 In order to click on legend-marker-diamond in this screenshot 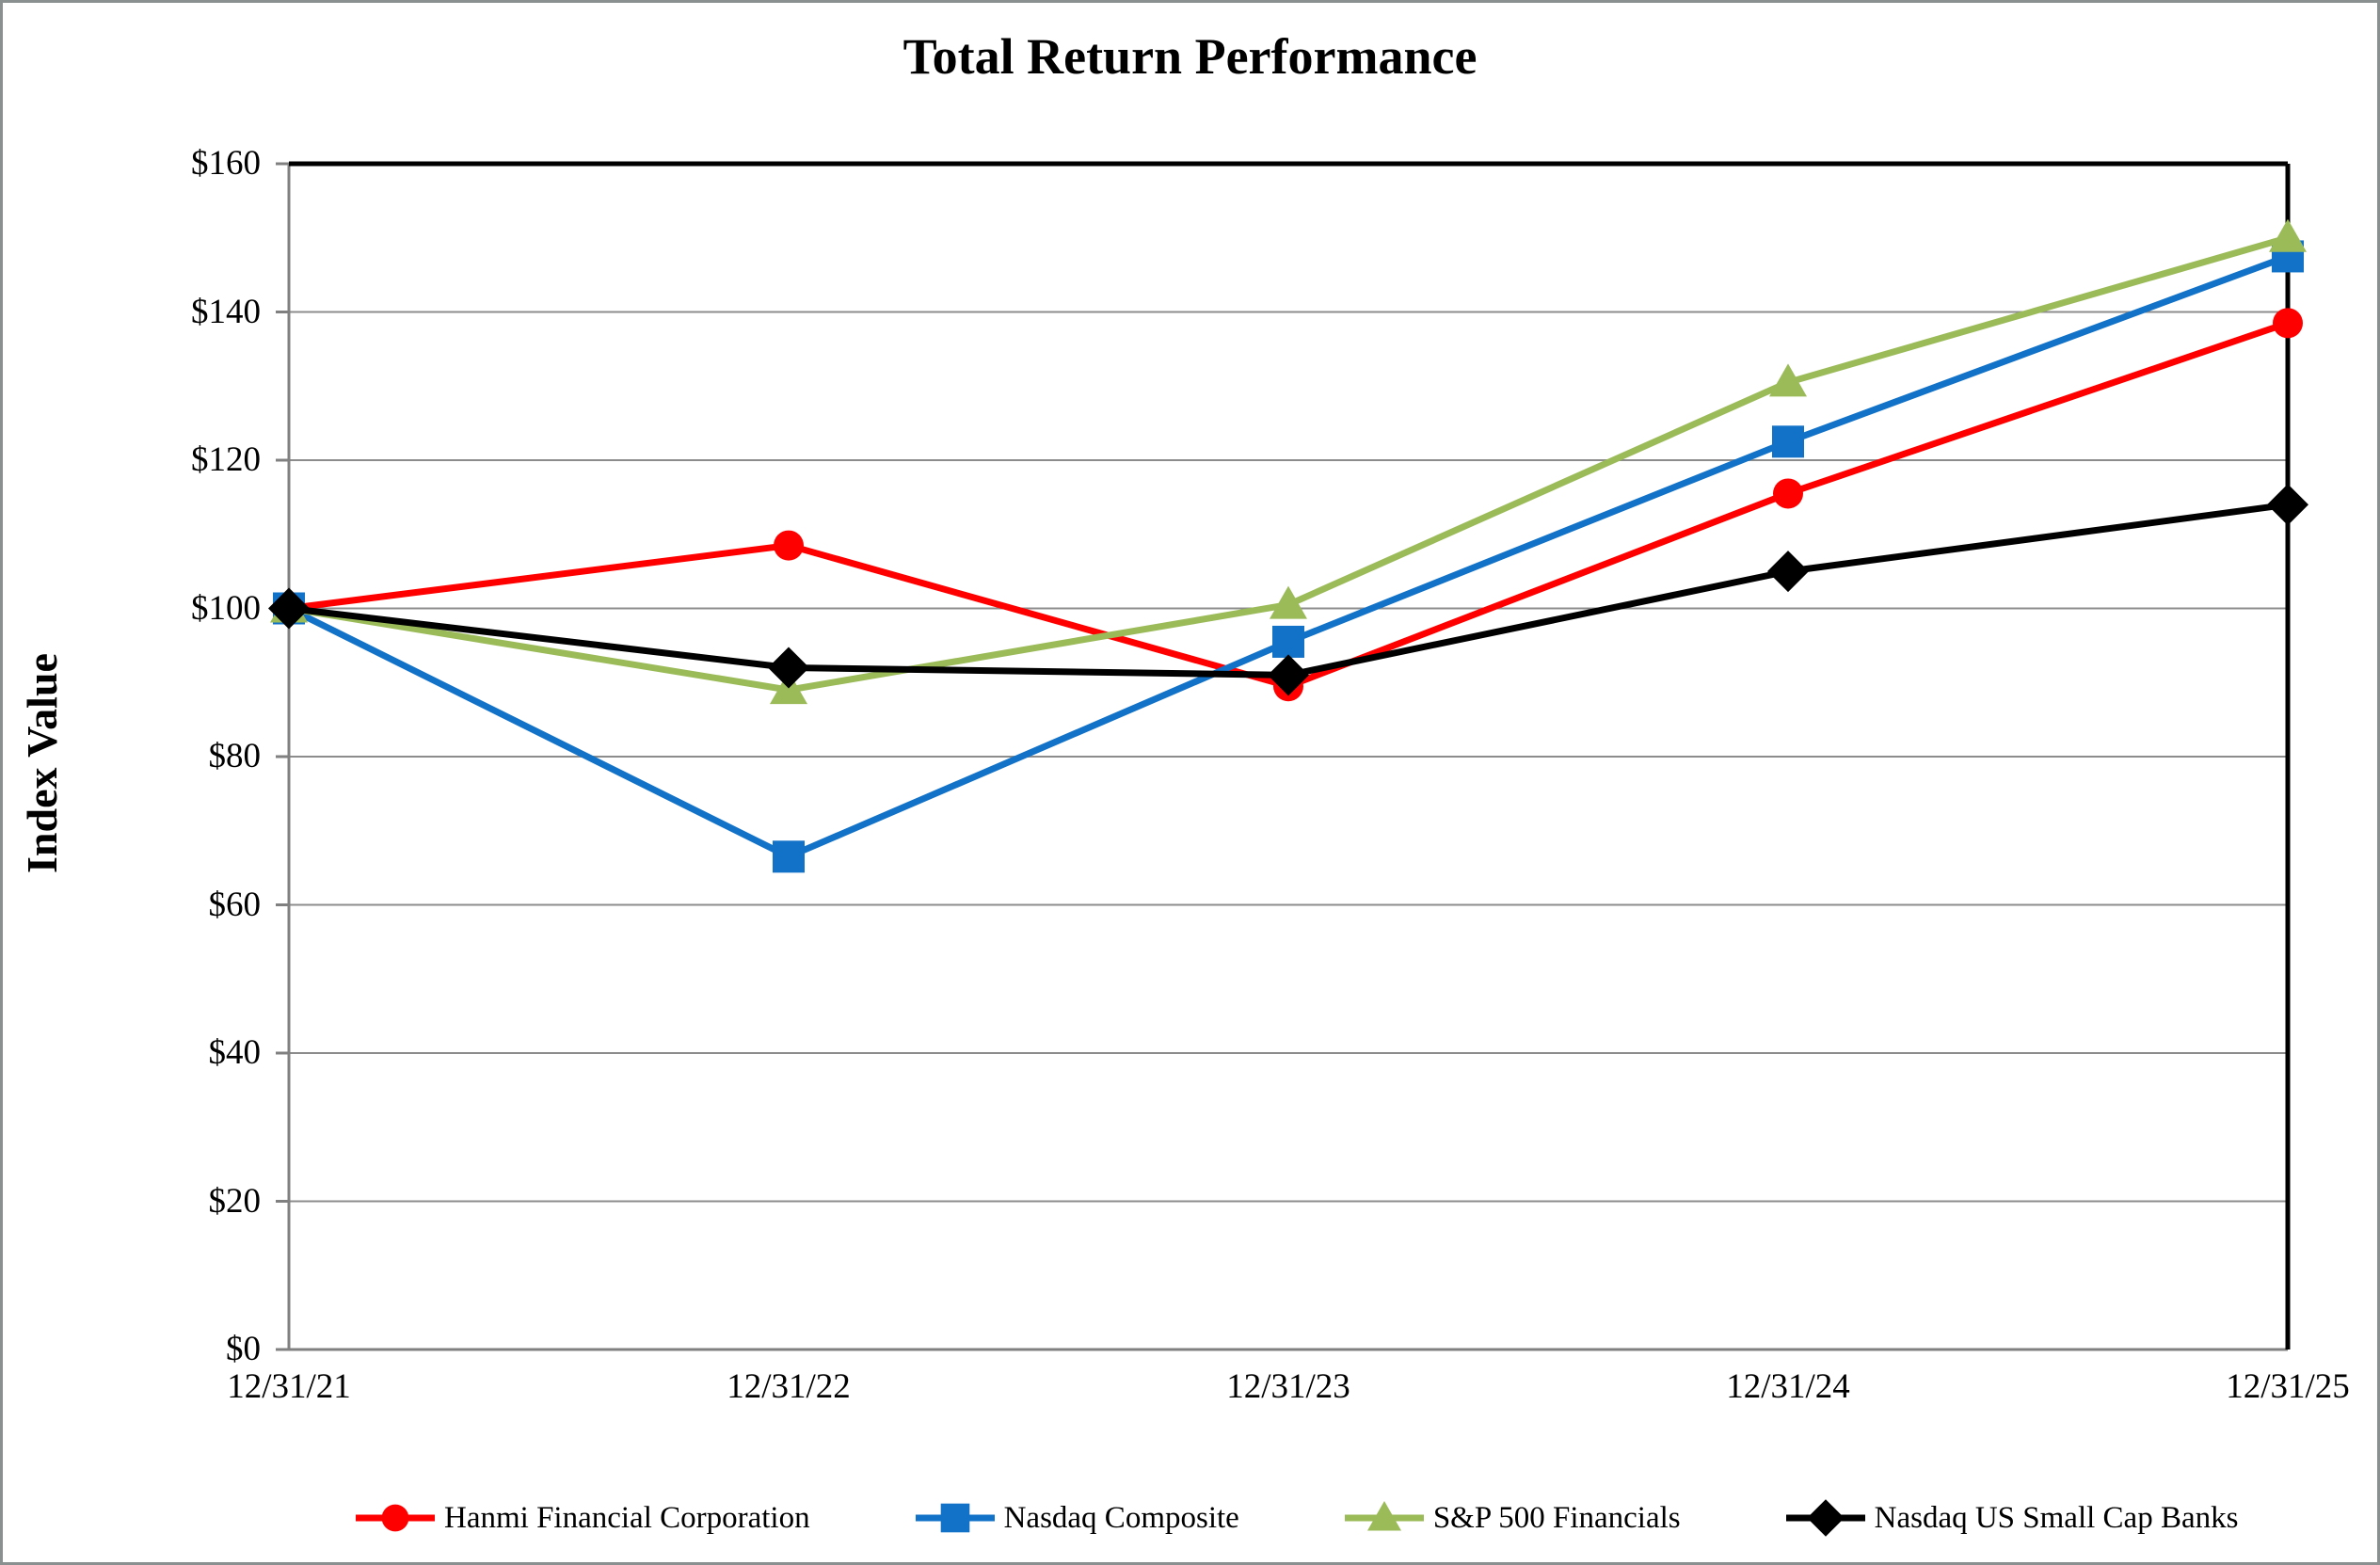, I will do `click(1825, 1518)`.